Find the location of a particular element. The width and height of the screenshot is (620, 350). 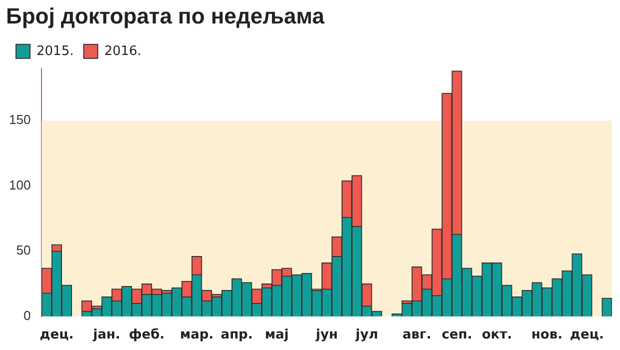

x-tick-label: јун is located at coordinates (326, 335).